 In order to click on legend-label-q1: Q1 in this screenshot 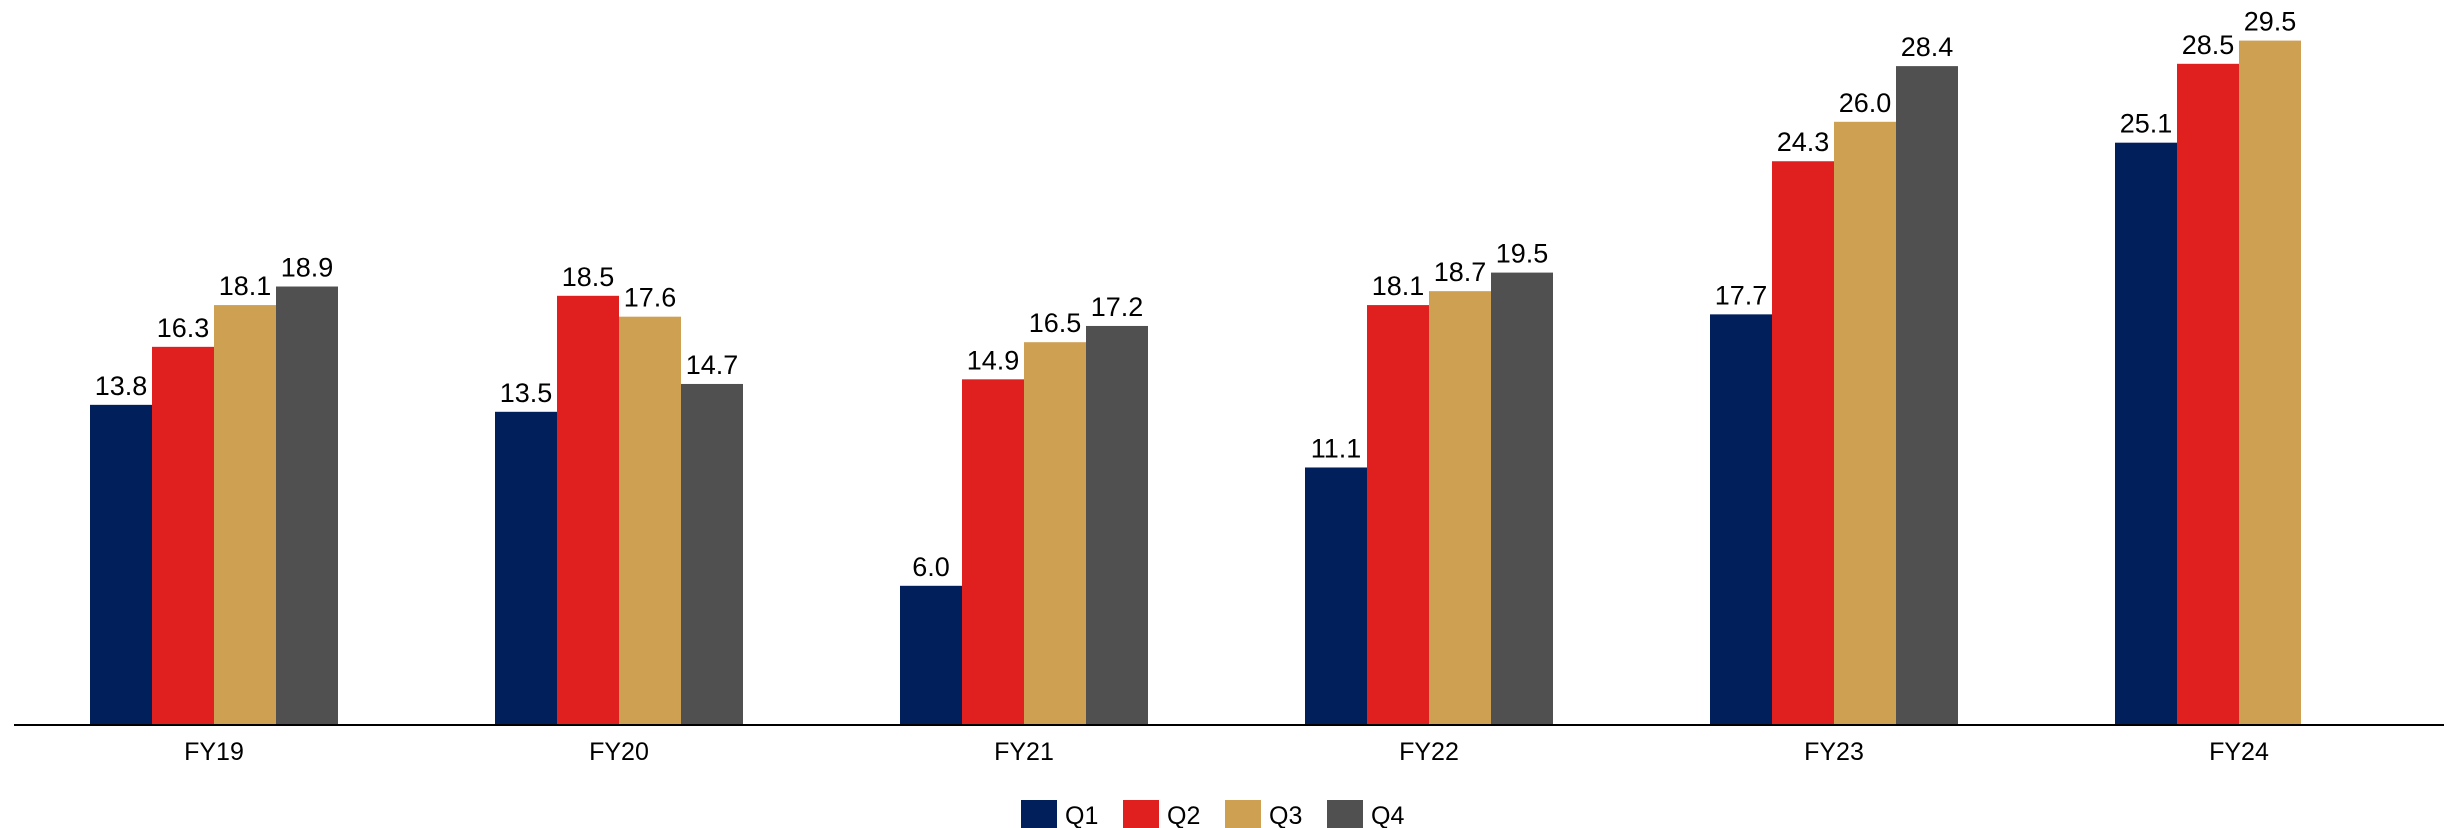, I will do `click(1081, 815)`.